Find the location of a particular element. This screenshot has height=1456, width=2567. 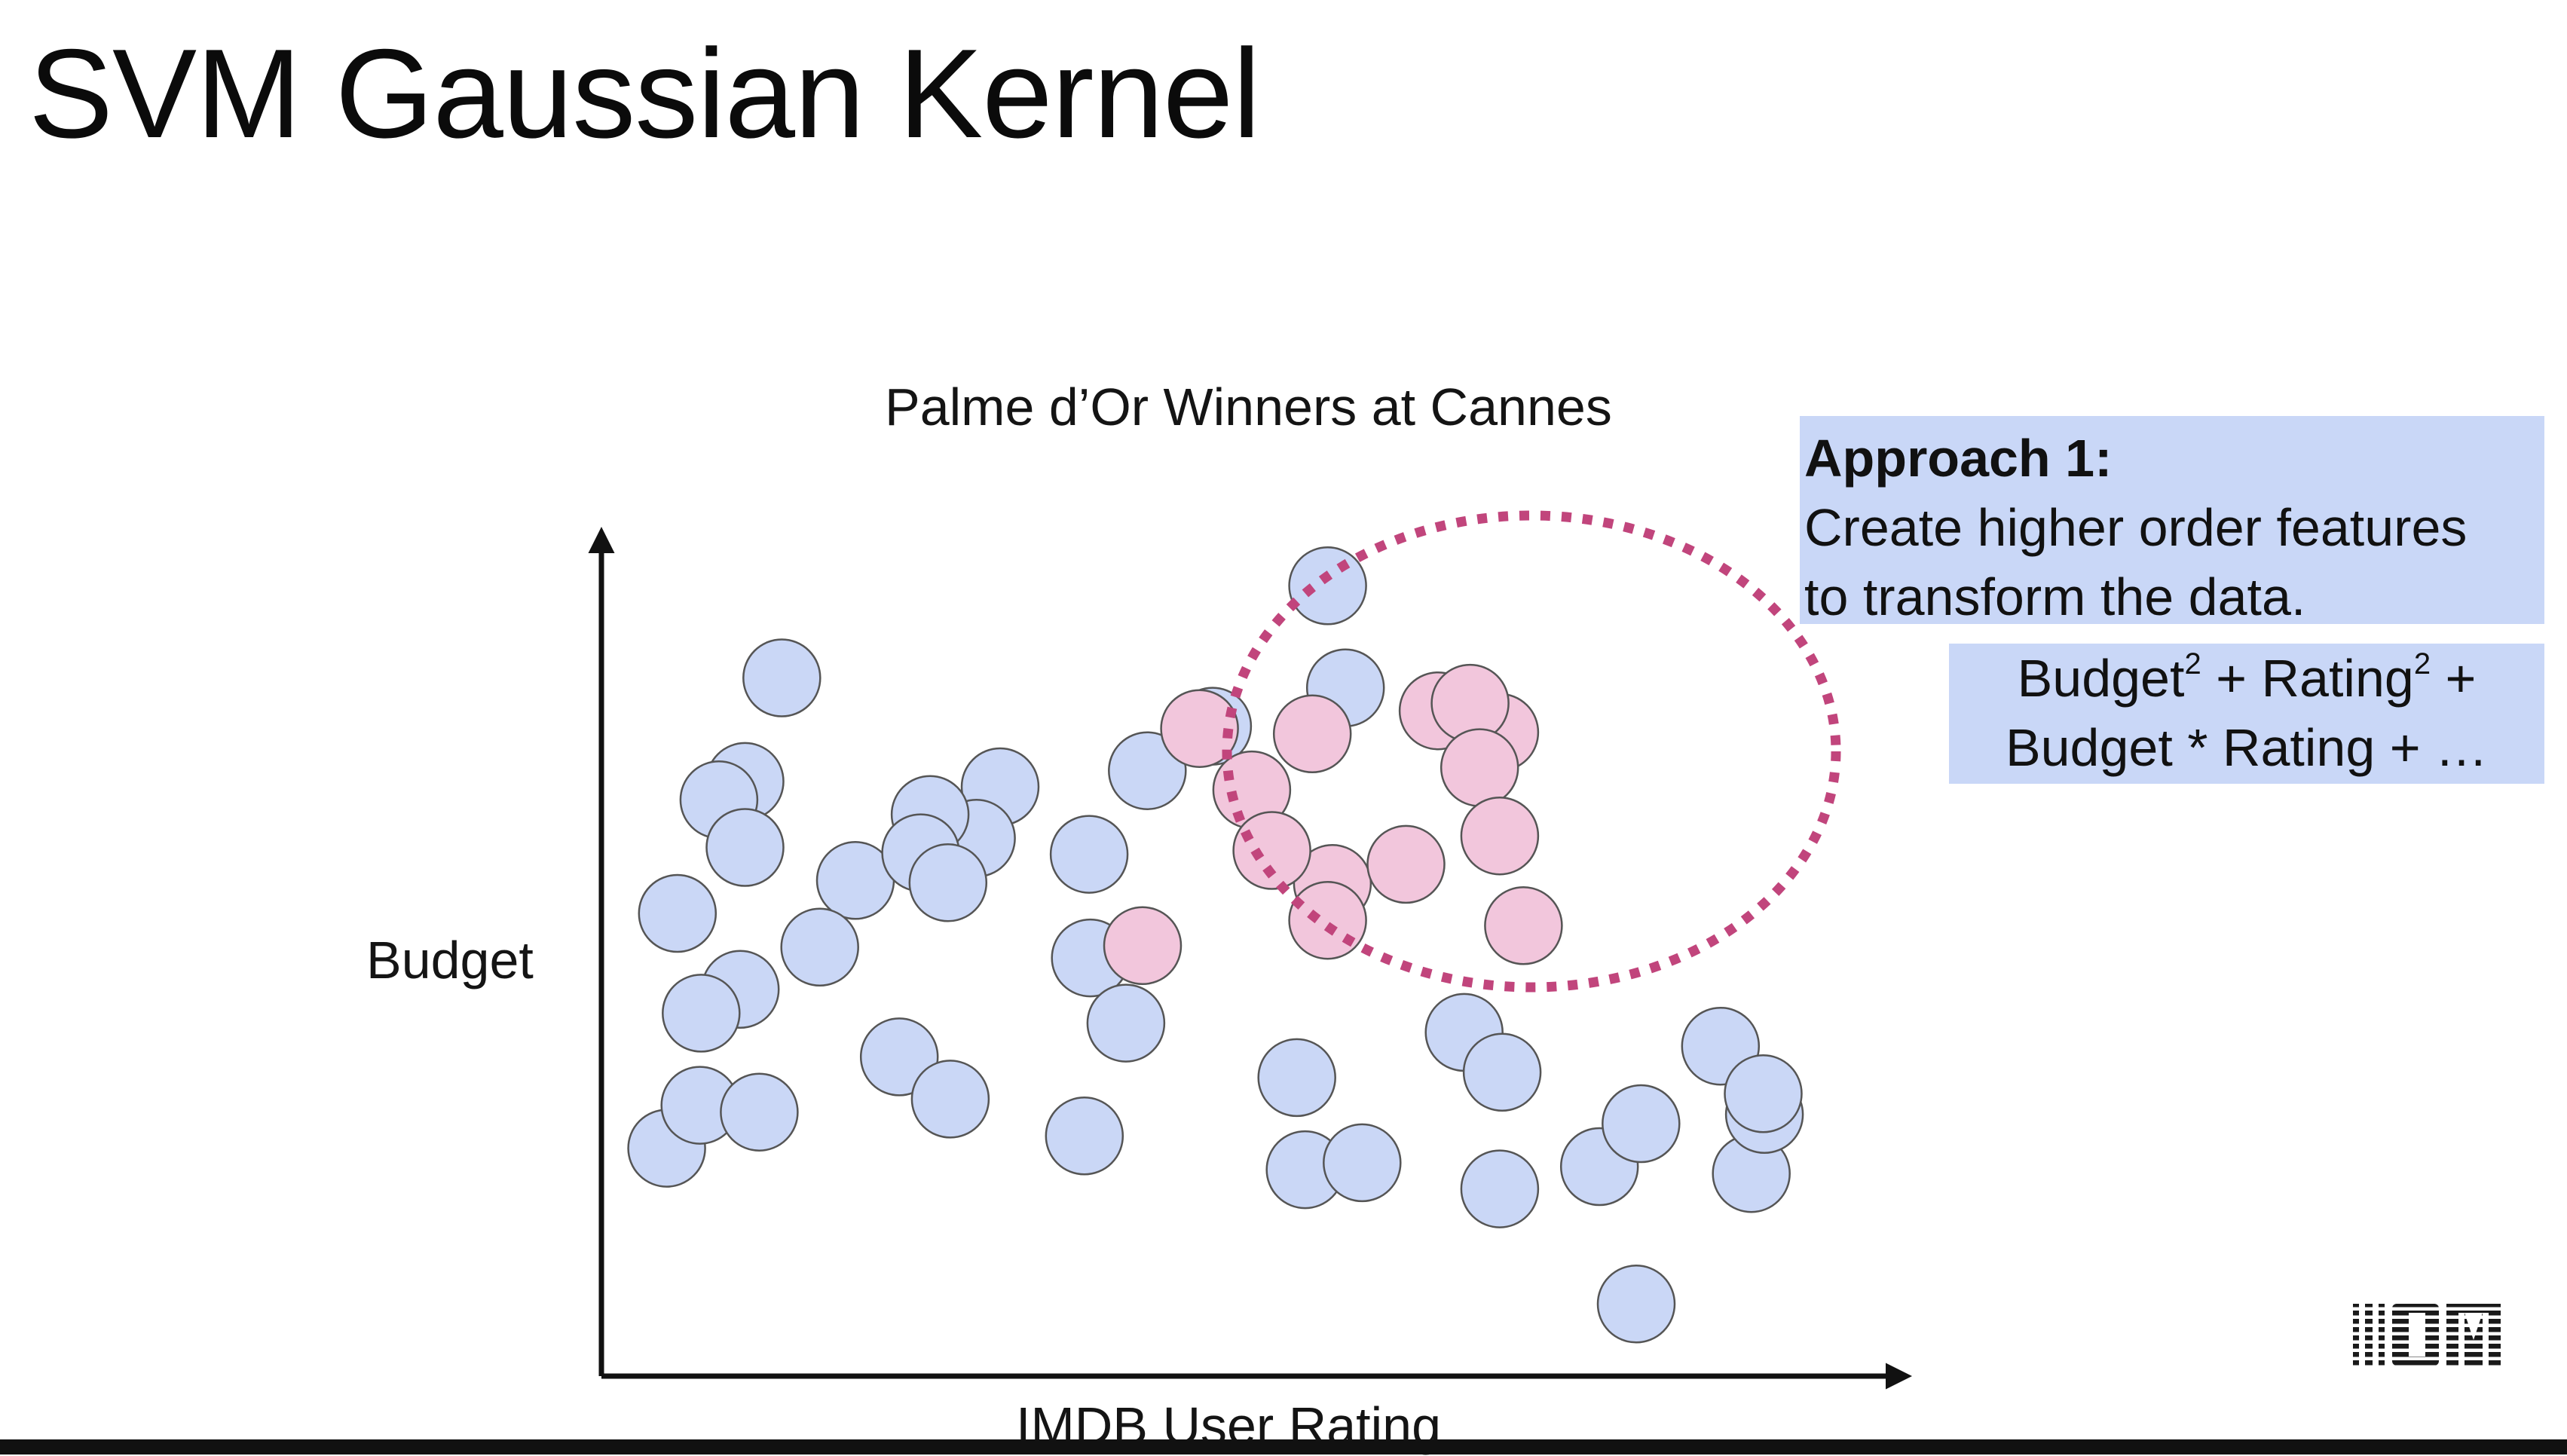

chart-title: Palme d’Or Winners at Cannes is located at coordinates (1248, 407).